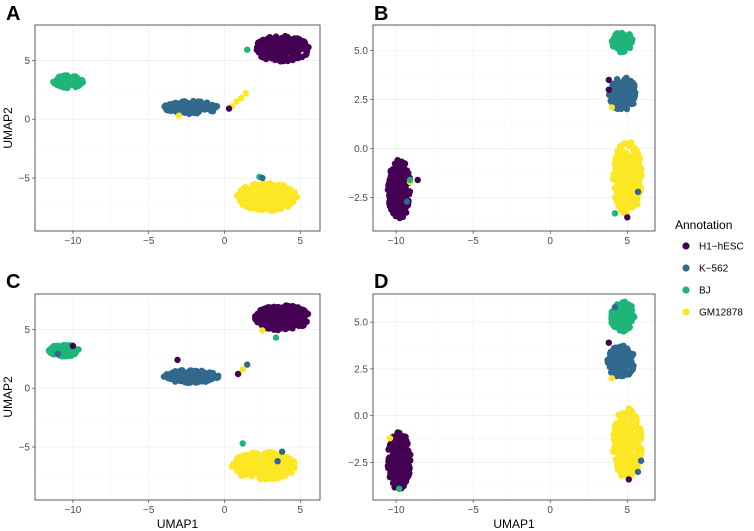 The image size is (754, 531). Describe the element at coordinates (712, 313) in the screenshot. I see `legend-item: GM12878` at that location.